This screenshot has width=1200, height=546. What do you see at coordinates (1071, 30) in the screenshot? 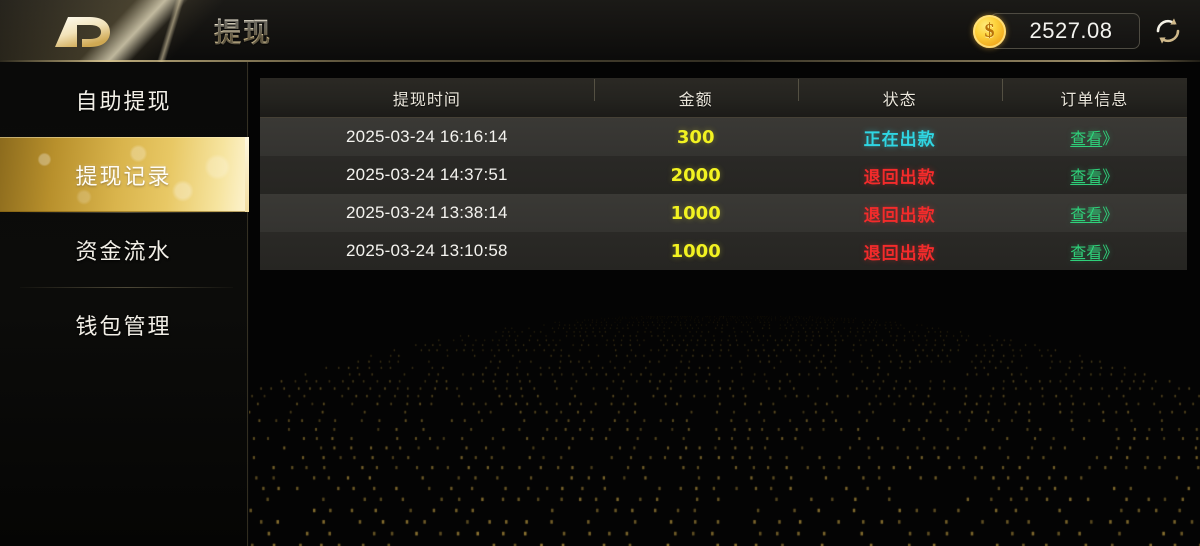
I see `balance-value: 2527.08` at bounding box center [1071, 30].